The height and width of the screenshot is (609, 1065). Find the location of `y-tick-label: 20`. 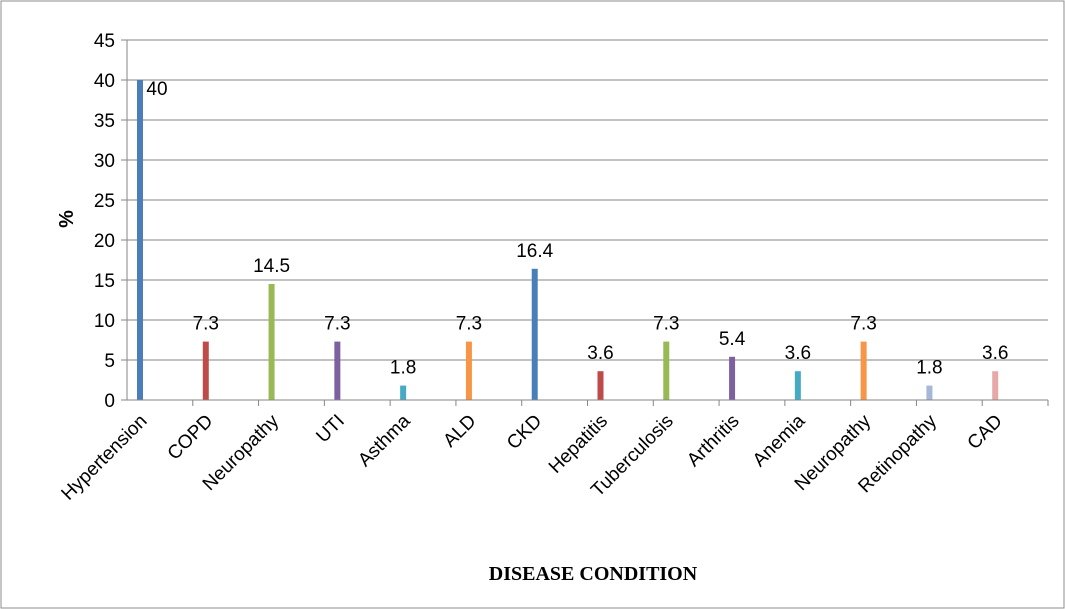

y-tick-label: 20 is located at coordinates (104, 241).